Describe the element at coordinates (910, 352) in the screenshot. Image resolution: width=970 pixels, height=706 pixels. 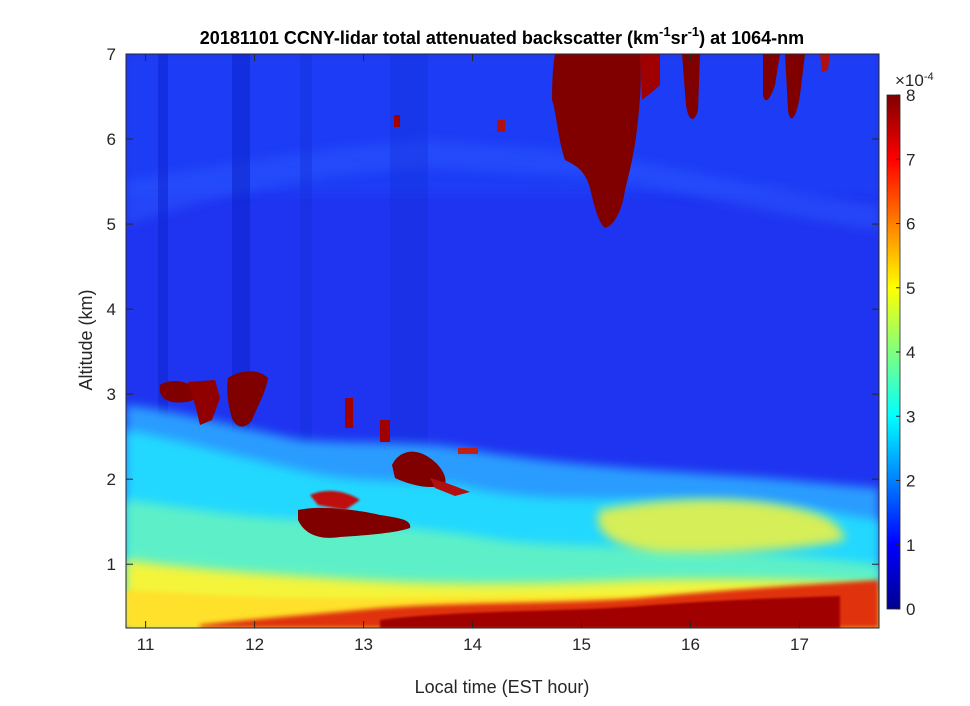
I see `colorbar-tick-label: 4` at that location.